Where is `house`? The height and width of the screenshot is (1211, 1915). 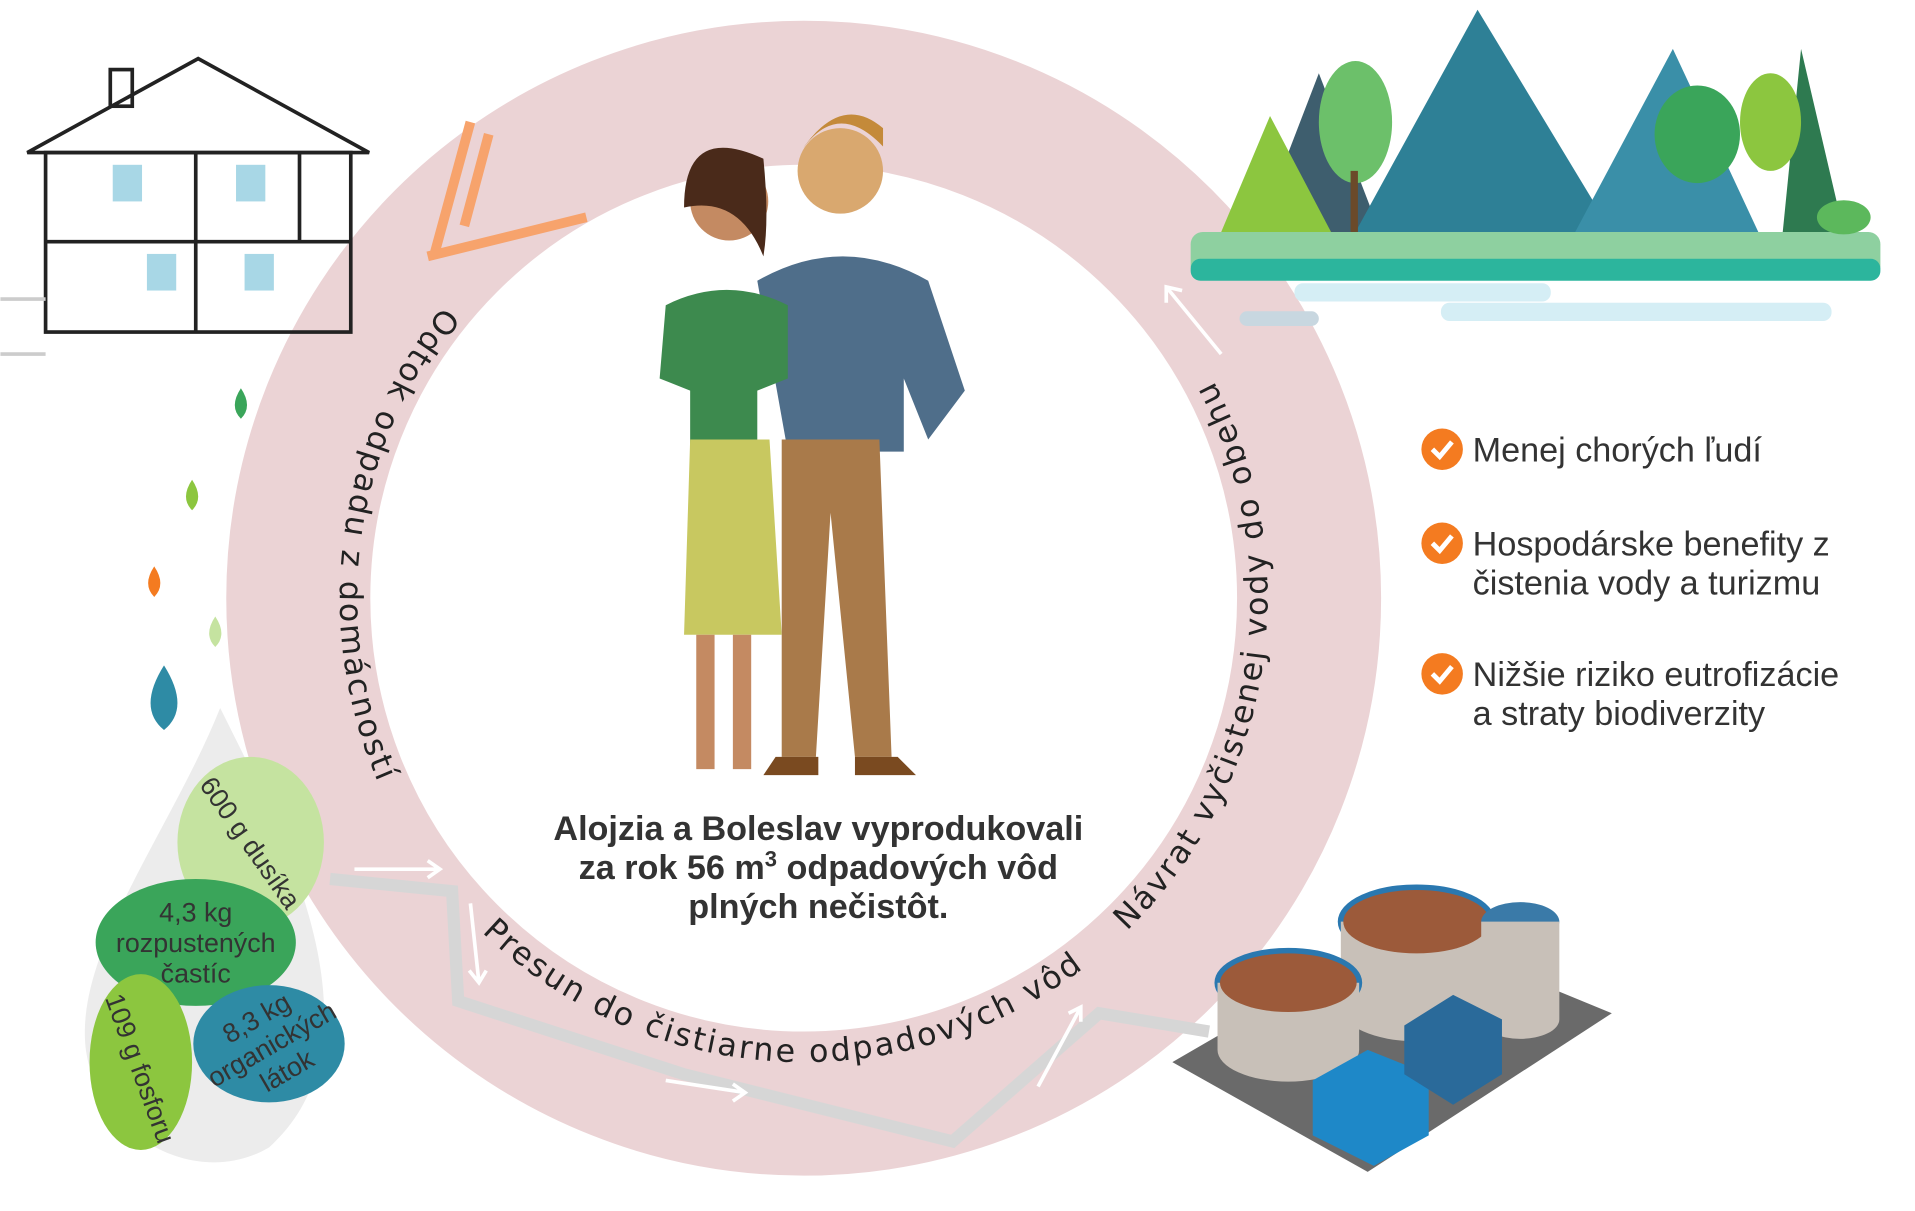 house is located at coordinates (185, 206).